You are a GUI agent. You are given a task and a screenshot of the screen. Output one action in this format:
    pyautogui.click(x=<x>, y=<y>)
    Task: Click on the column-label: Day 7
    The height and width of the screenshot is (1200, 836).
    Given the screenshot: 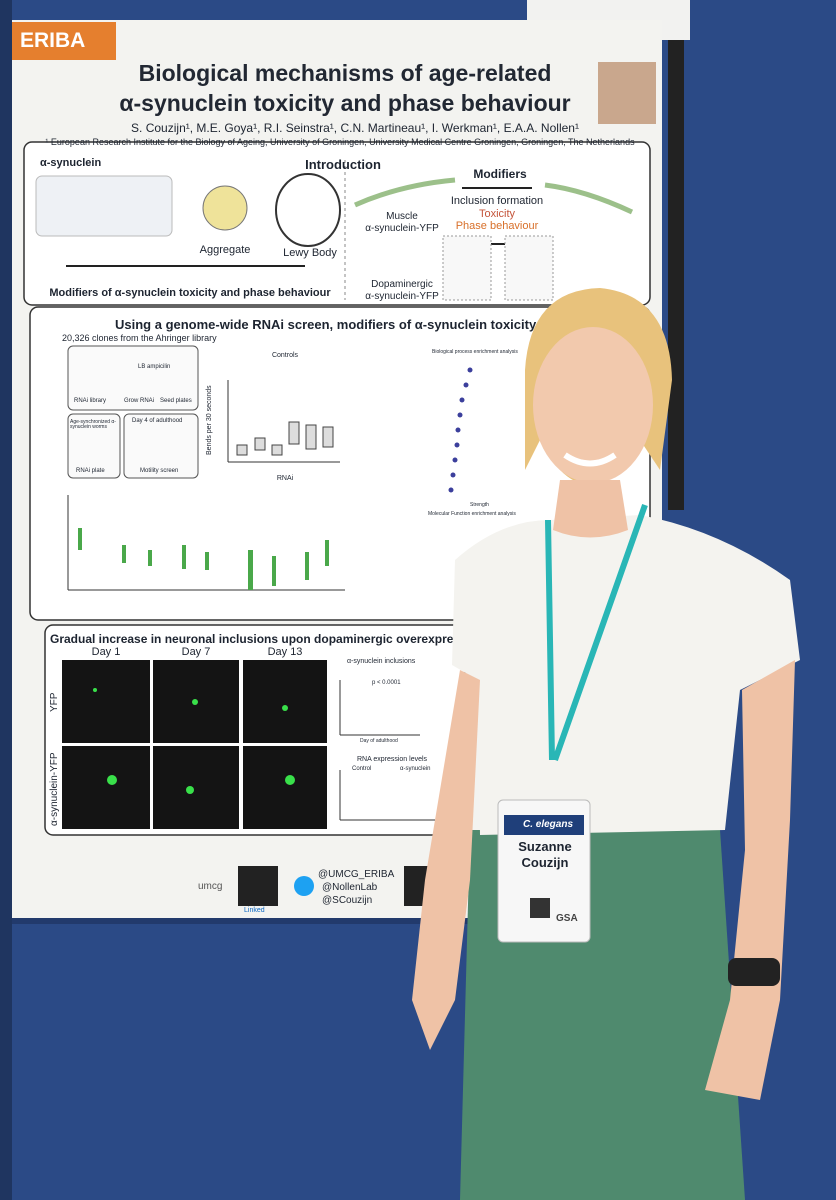 What is the action you would take?
    pyautogui.click(x=196, y=652)
    